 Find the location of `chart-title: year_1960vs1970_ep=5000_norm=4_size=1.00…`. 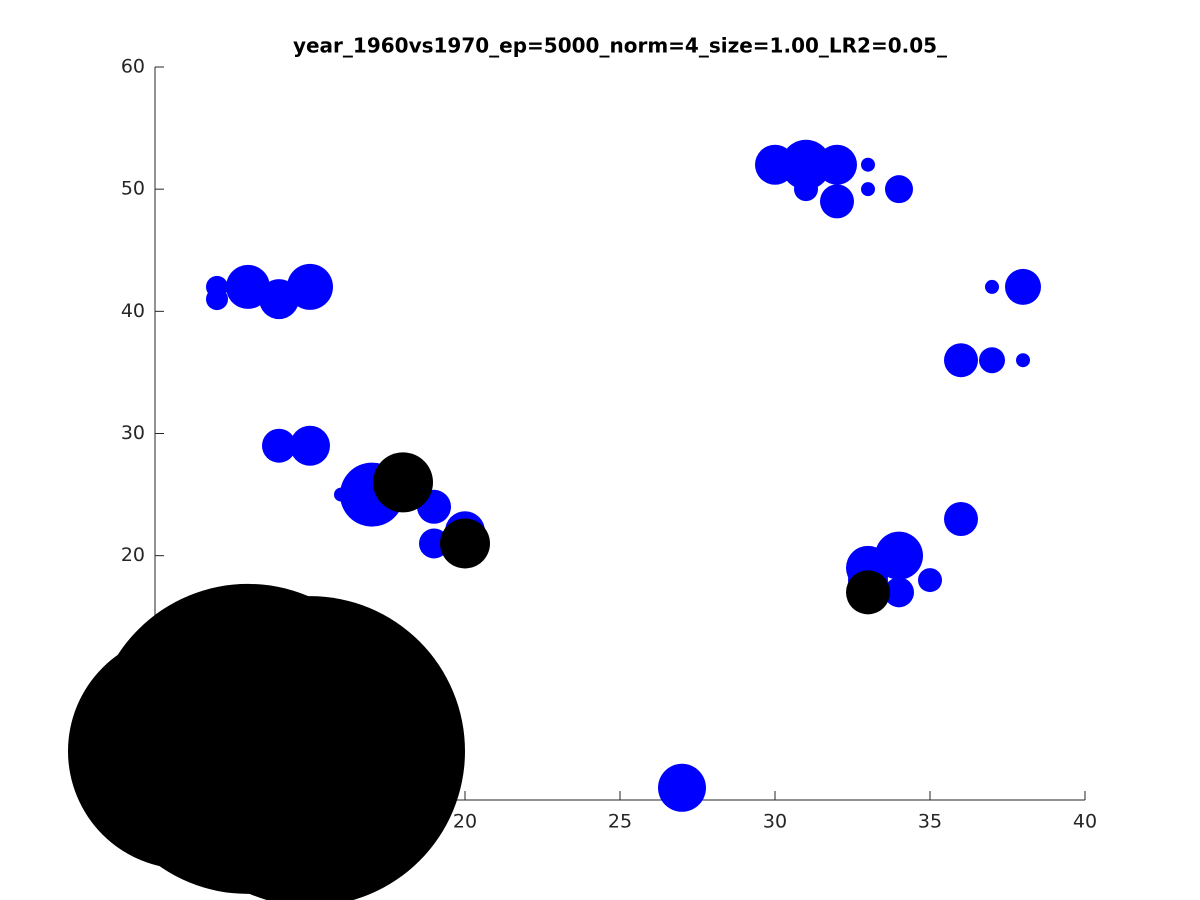

chart-title: year_1960vs1970_ep=5000_norm=4_size=1.00… is located at coordinates (620, 46).